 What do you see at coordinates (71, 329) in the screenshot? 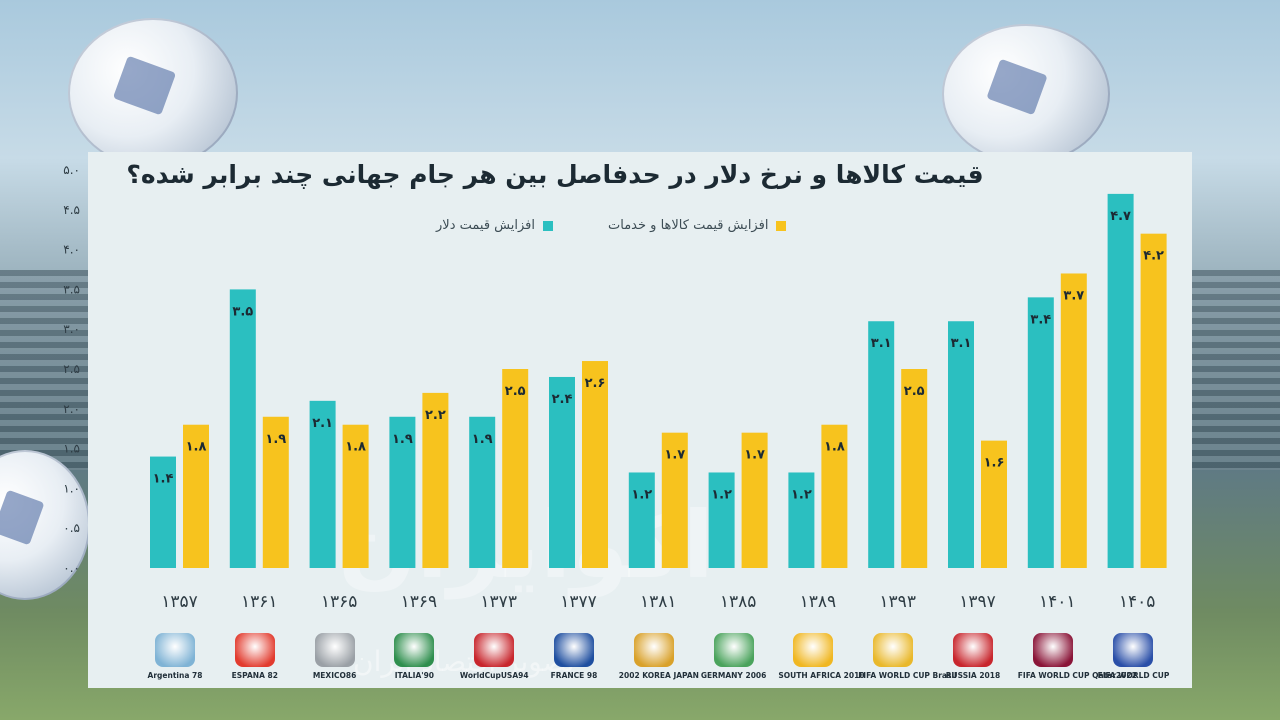
I see `y-tick-label: ۳.۰` at bounding box center [71, 329].